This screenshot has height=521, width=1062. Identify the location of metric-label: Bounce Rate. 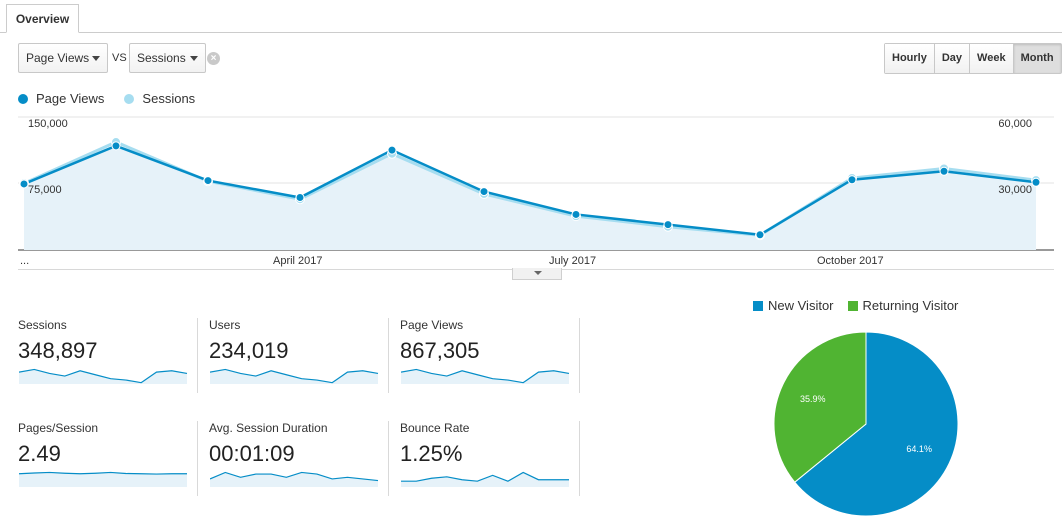
(435, 428).